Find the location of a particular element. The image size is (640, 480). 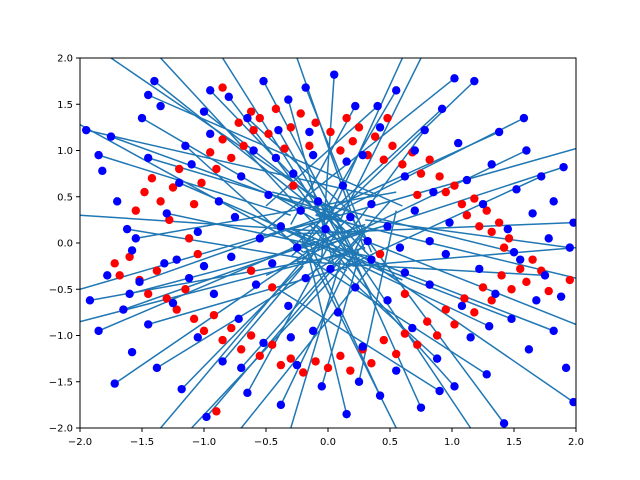

x-tick-label: −0.5 is located at coordinates (266, 442).